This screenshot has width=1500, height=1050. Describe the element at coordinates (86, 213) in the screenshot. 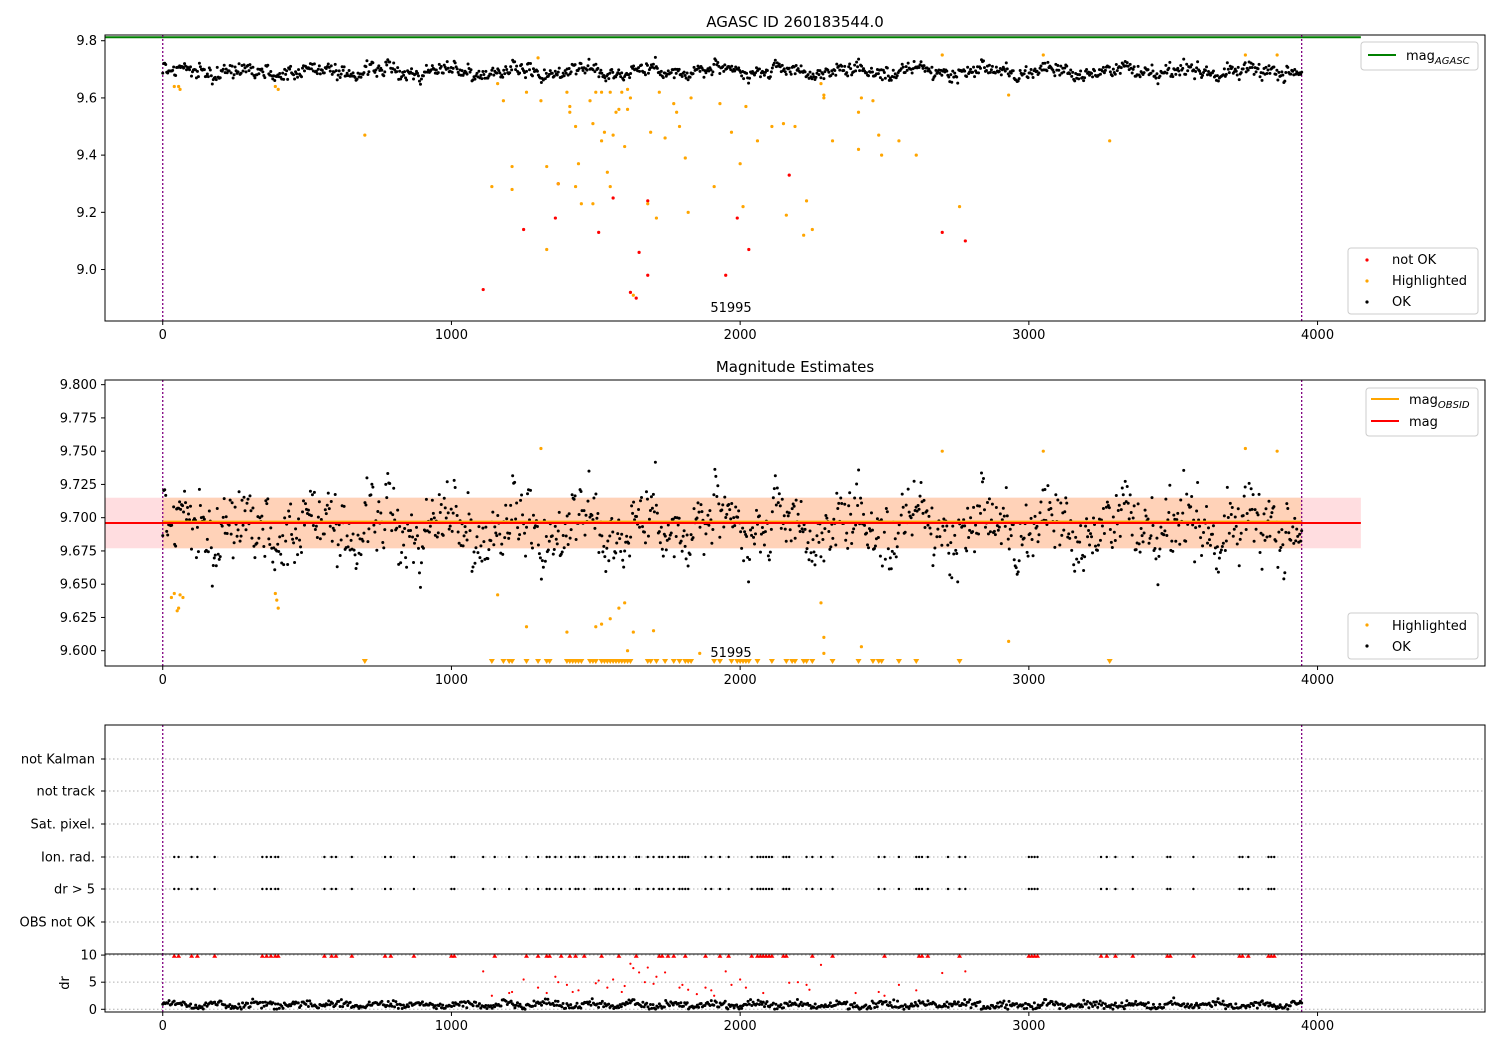

I see `y-tick-label: 9.2` at that location.